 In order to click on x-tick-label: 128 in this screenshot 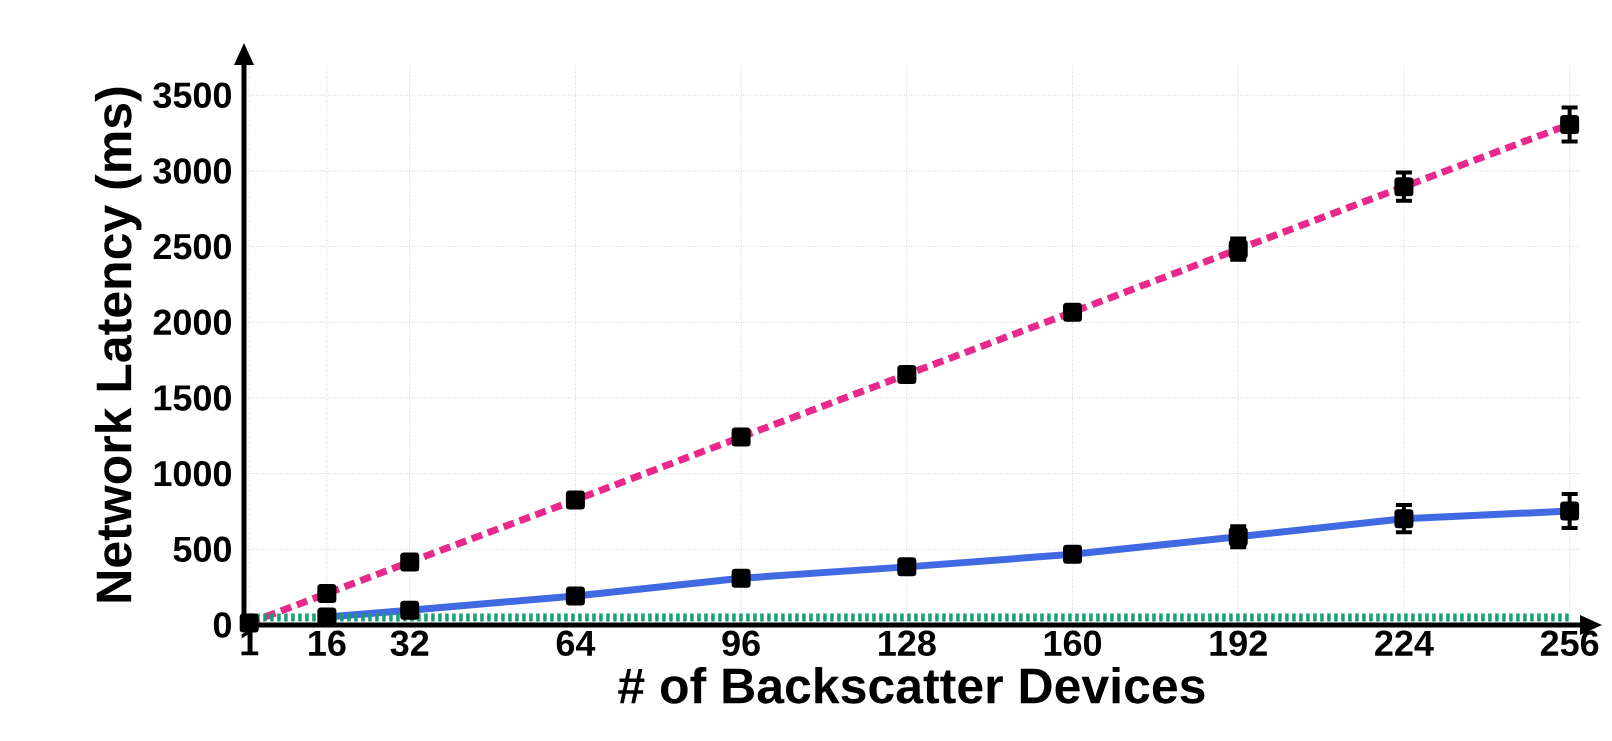, I will do `click(907, 643)`.